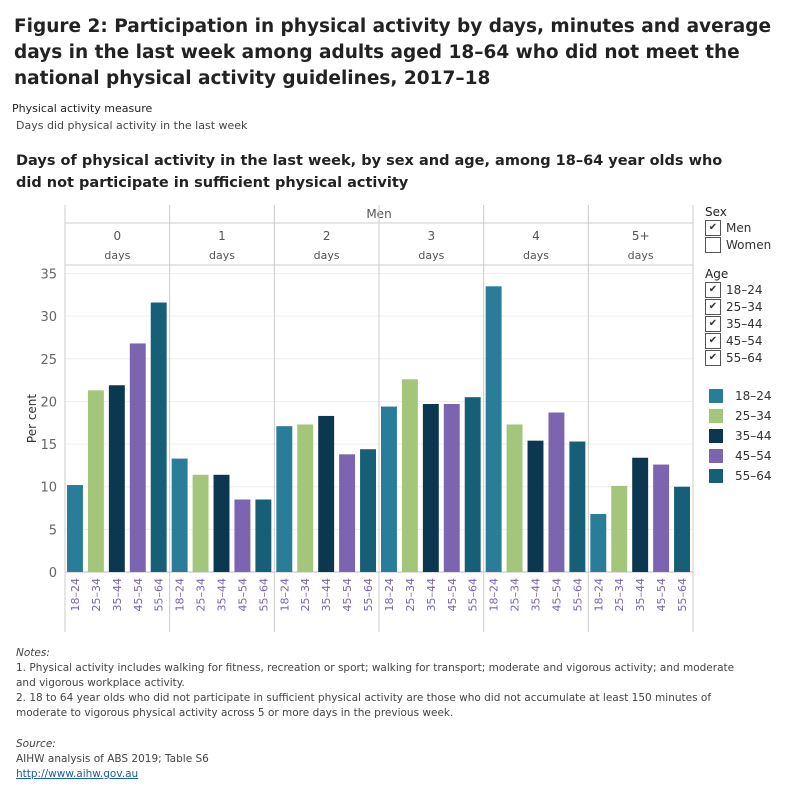  What do you see at coordinates (556, 492) in the screenshot?
I see `bar-4-days-45–54` at bounding box center [556, 492].